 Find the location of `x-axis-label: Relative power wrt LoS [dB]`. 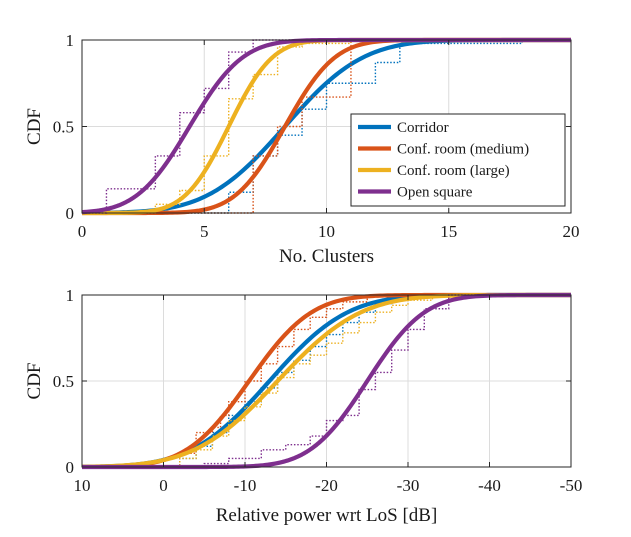

x-axis-label: Relative power wrt LoS [dB] is located at coordinates (327, 515).